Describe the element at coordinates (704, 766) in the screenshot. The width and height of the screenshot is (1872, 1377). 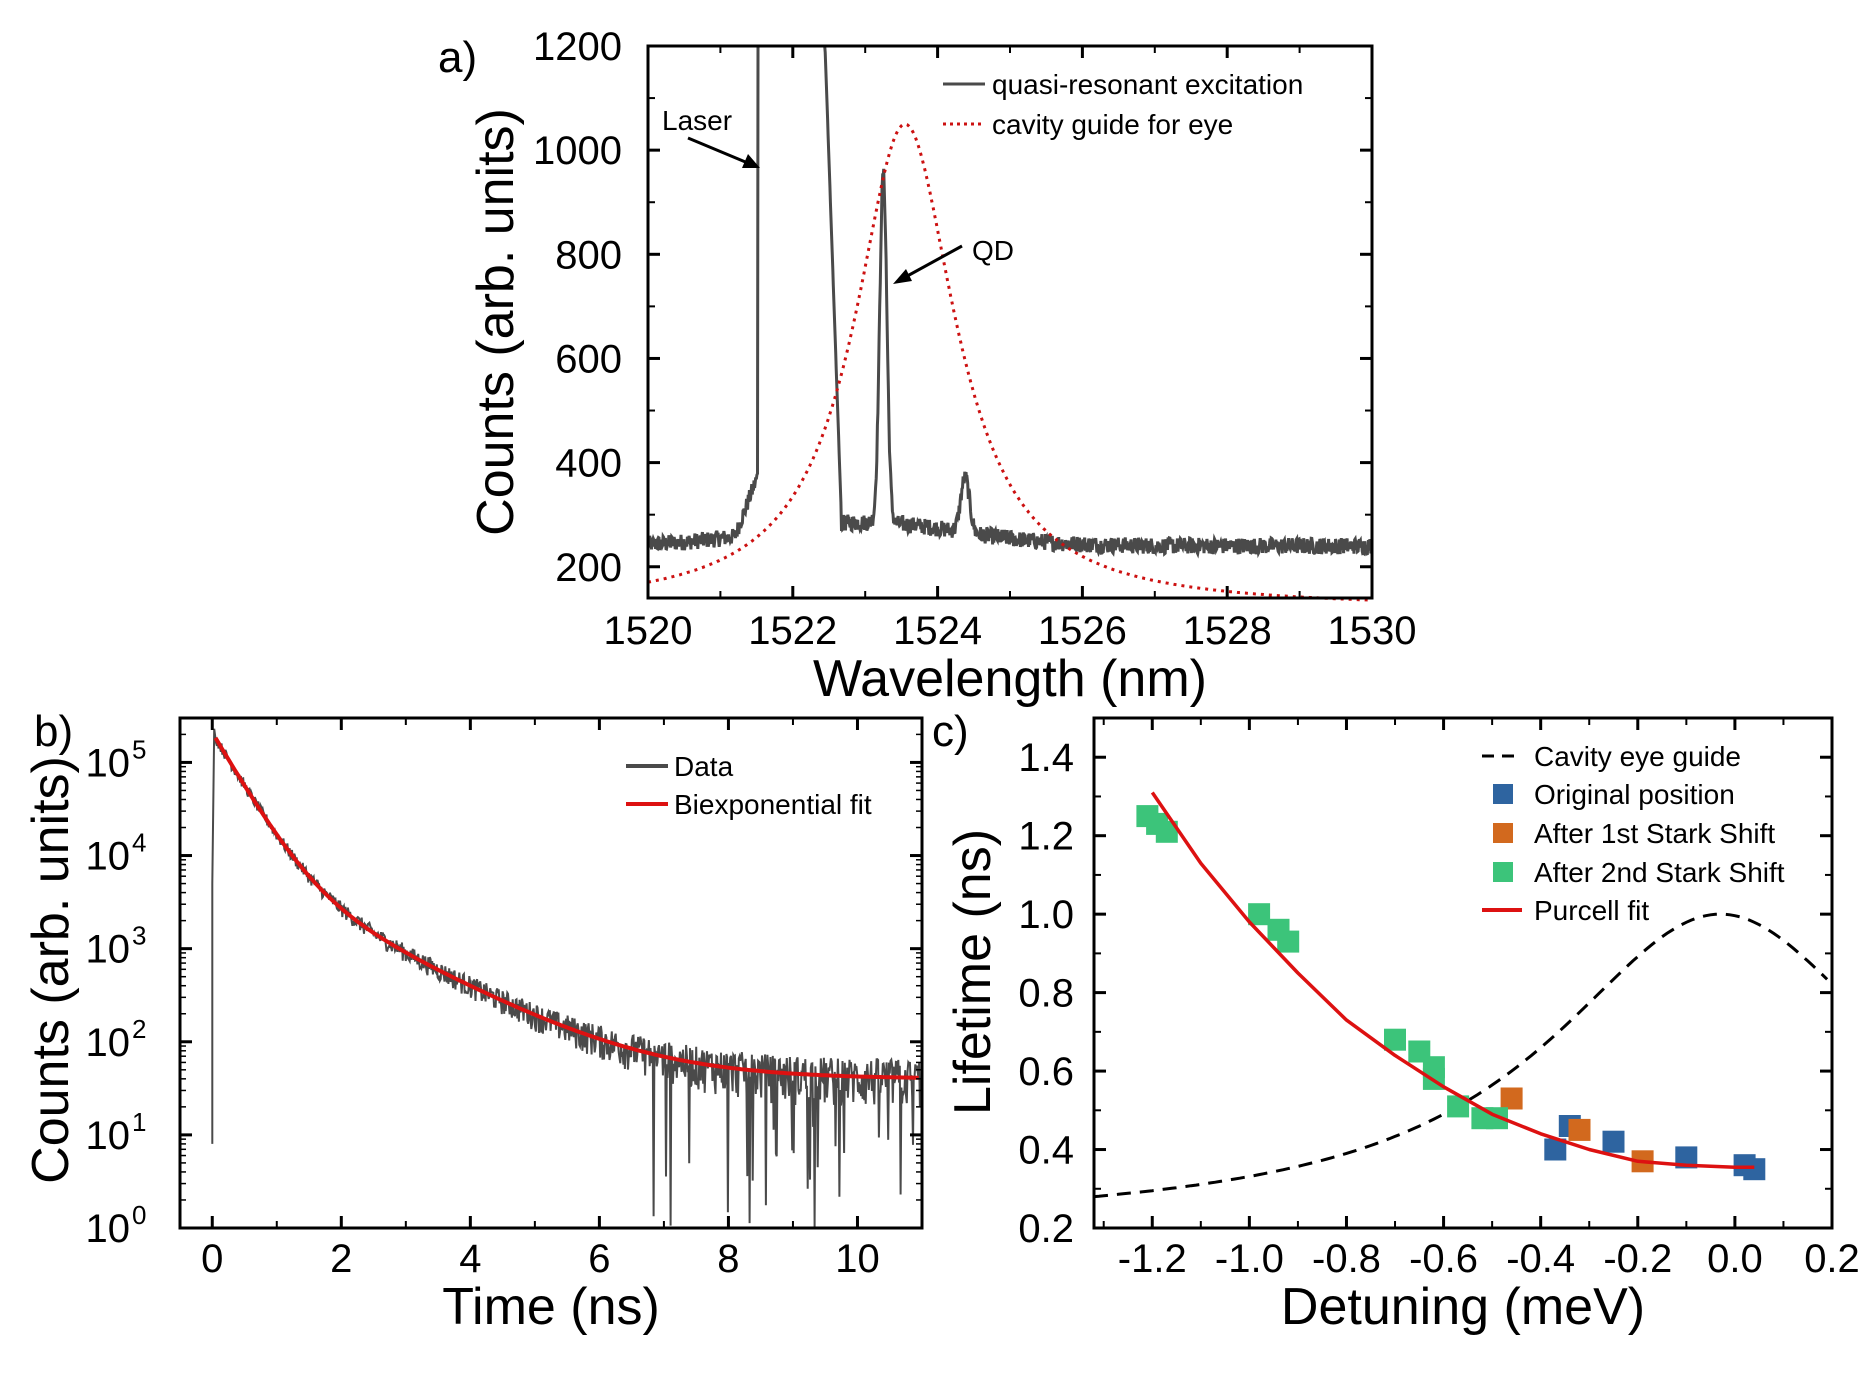
I see `legend-label-data: Data` at that location.